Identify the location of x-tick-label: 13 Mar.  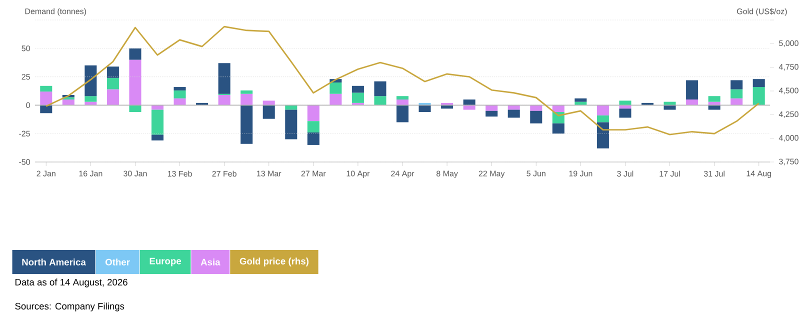
(269, 173).